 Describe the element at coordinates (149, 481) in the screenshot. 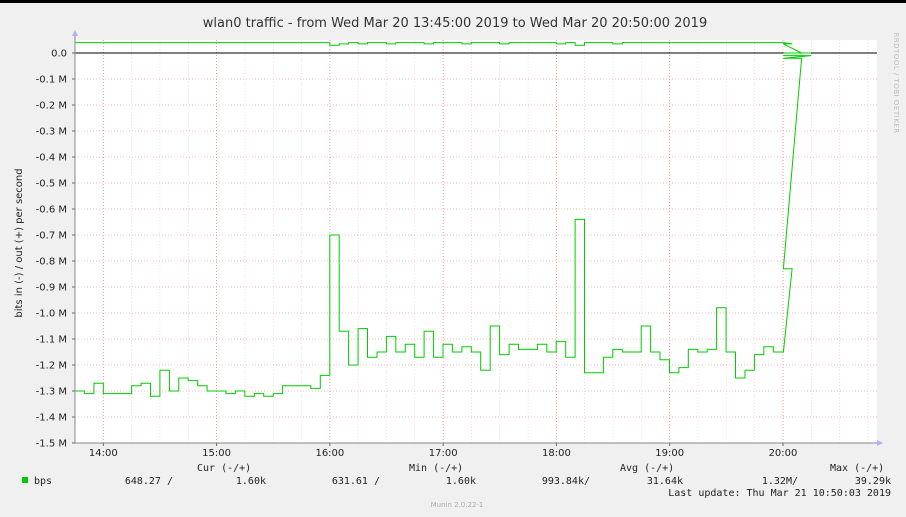

I see `legend-cur-in: 648.27 /` at that location.